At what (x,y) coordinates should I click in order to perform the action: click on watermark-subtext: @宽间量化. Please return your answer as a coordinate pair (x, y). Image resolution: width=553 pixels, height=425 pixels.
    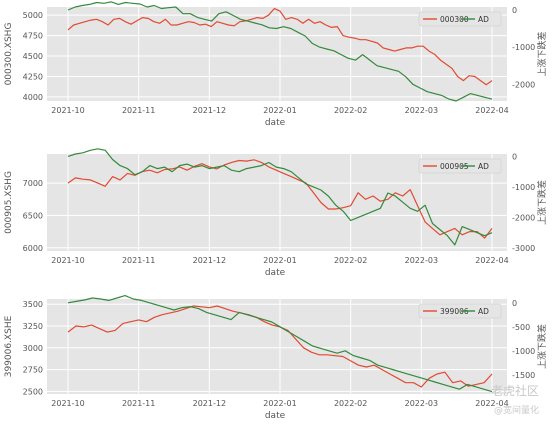
    Looking at the image, I should click on (516, 411).